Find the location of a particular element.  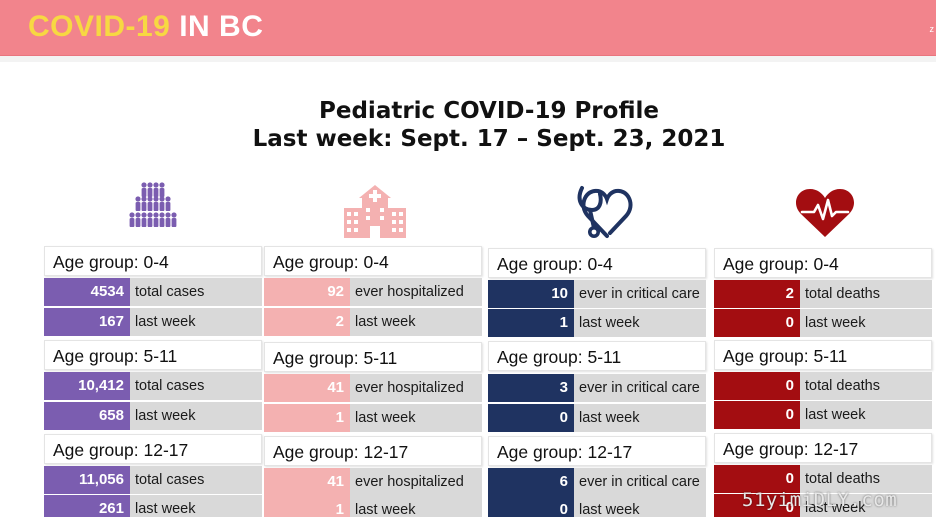

stat-value: 261 is located at coordinates (87, 506).